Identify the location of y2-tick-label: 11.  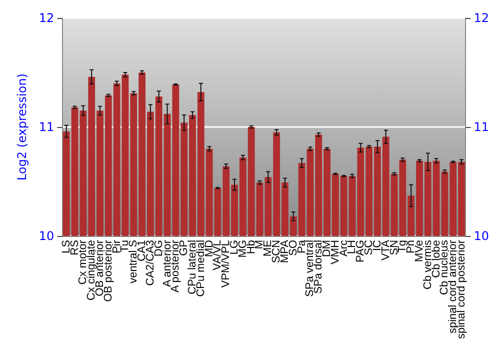
(482, 127).